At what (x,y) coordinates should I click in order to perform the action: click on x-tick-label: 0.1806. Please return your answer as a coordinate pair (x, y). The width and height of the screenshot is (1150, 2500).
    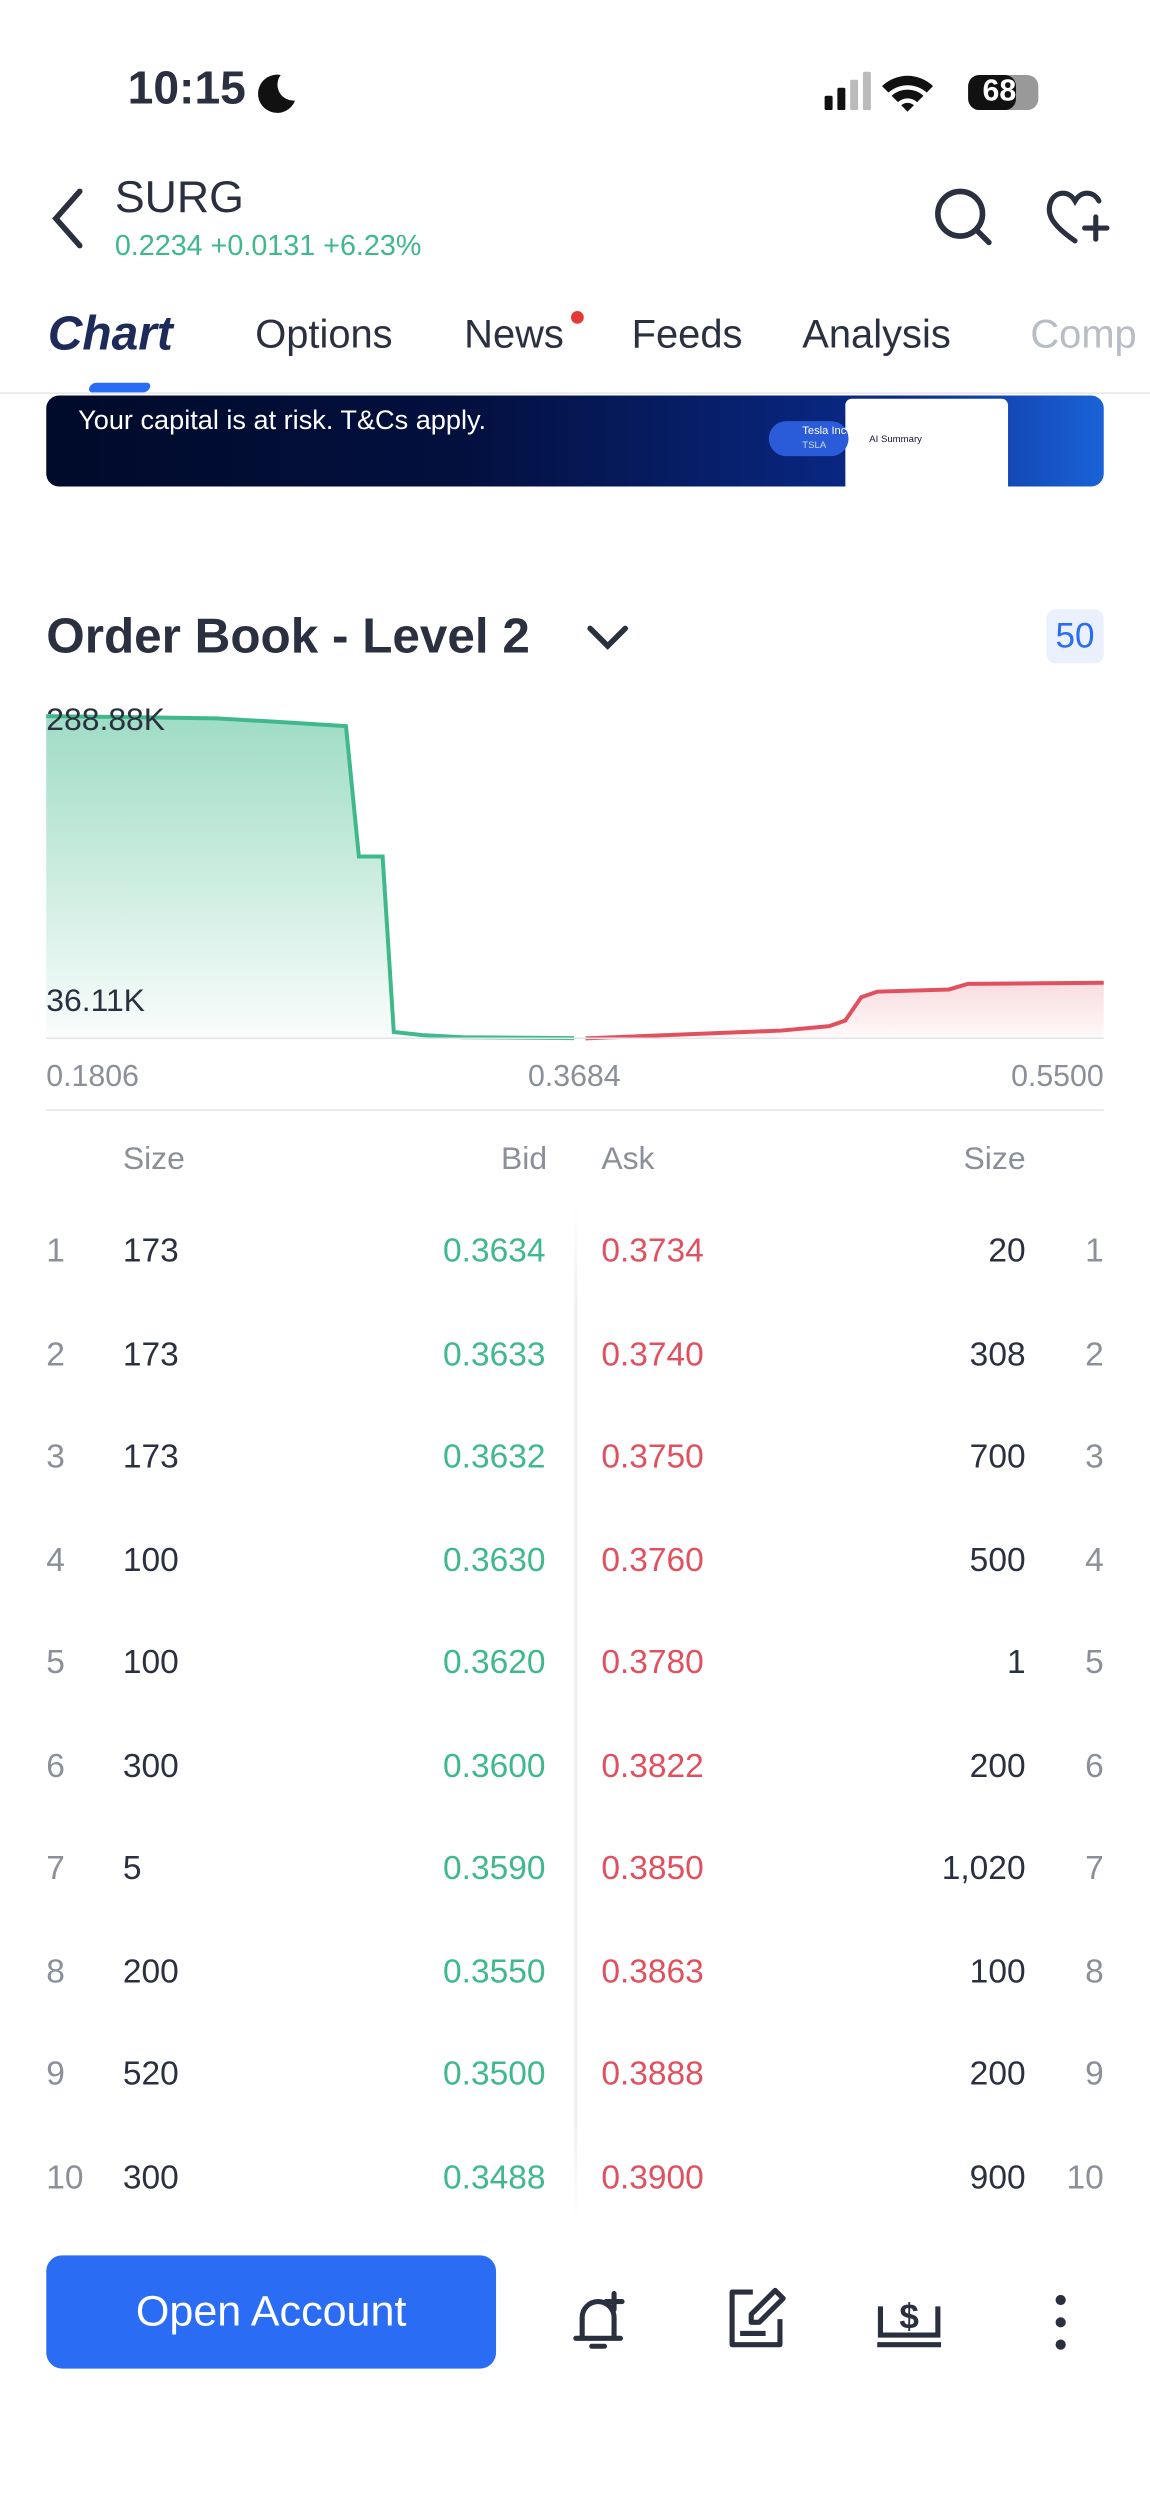
    Looking at the image, I should click on (92, 1076).